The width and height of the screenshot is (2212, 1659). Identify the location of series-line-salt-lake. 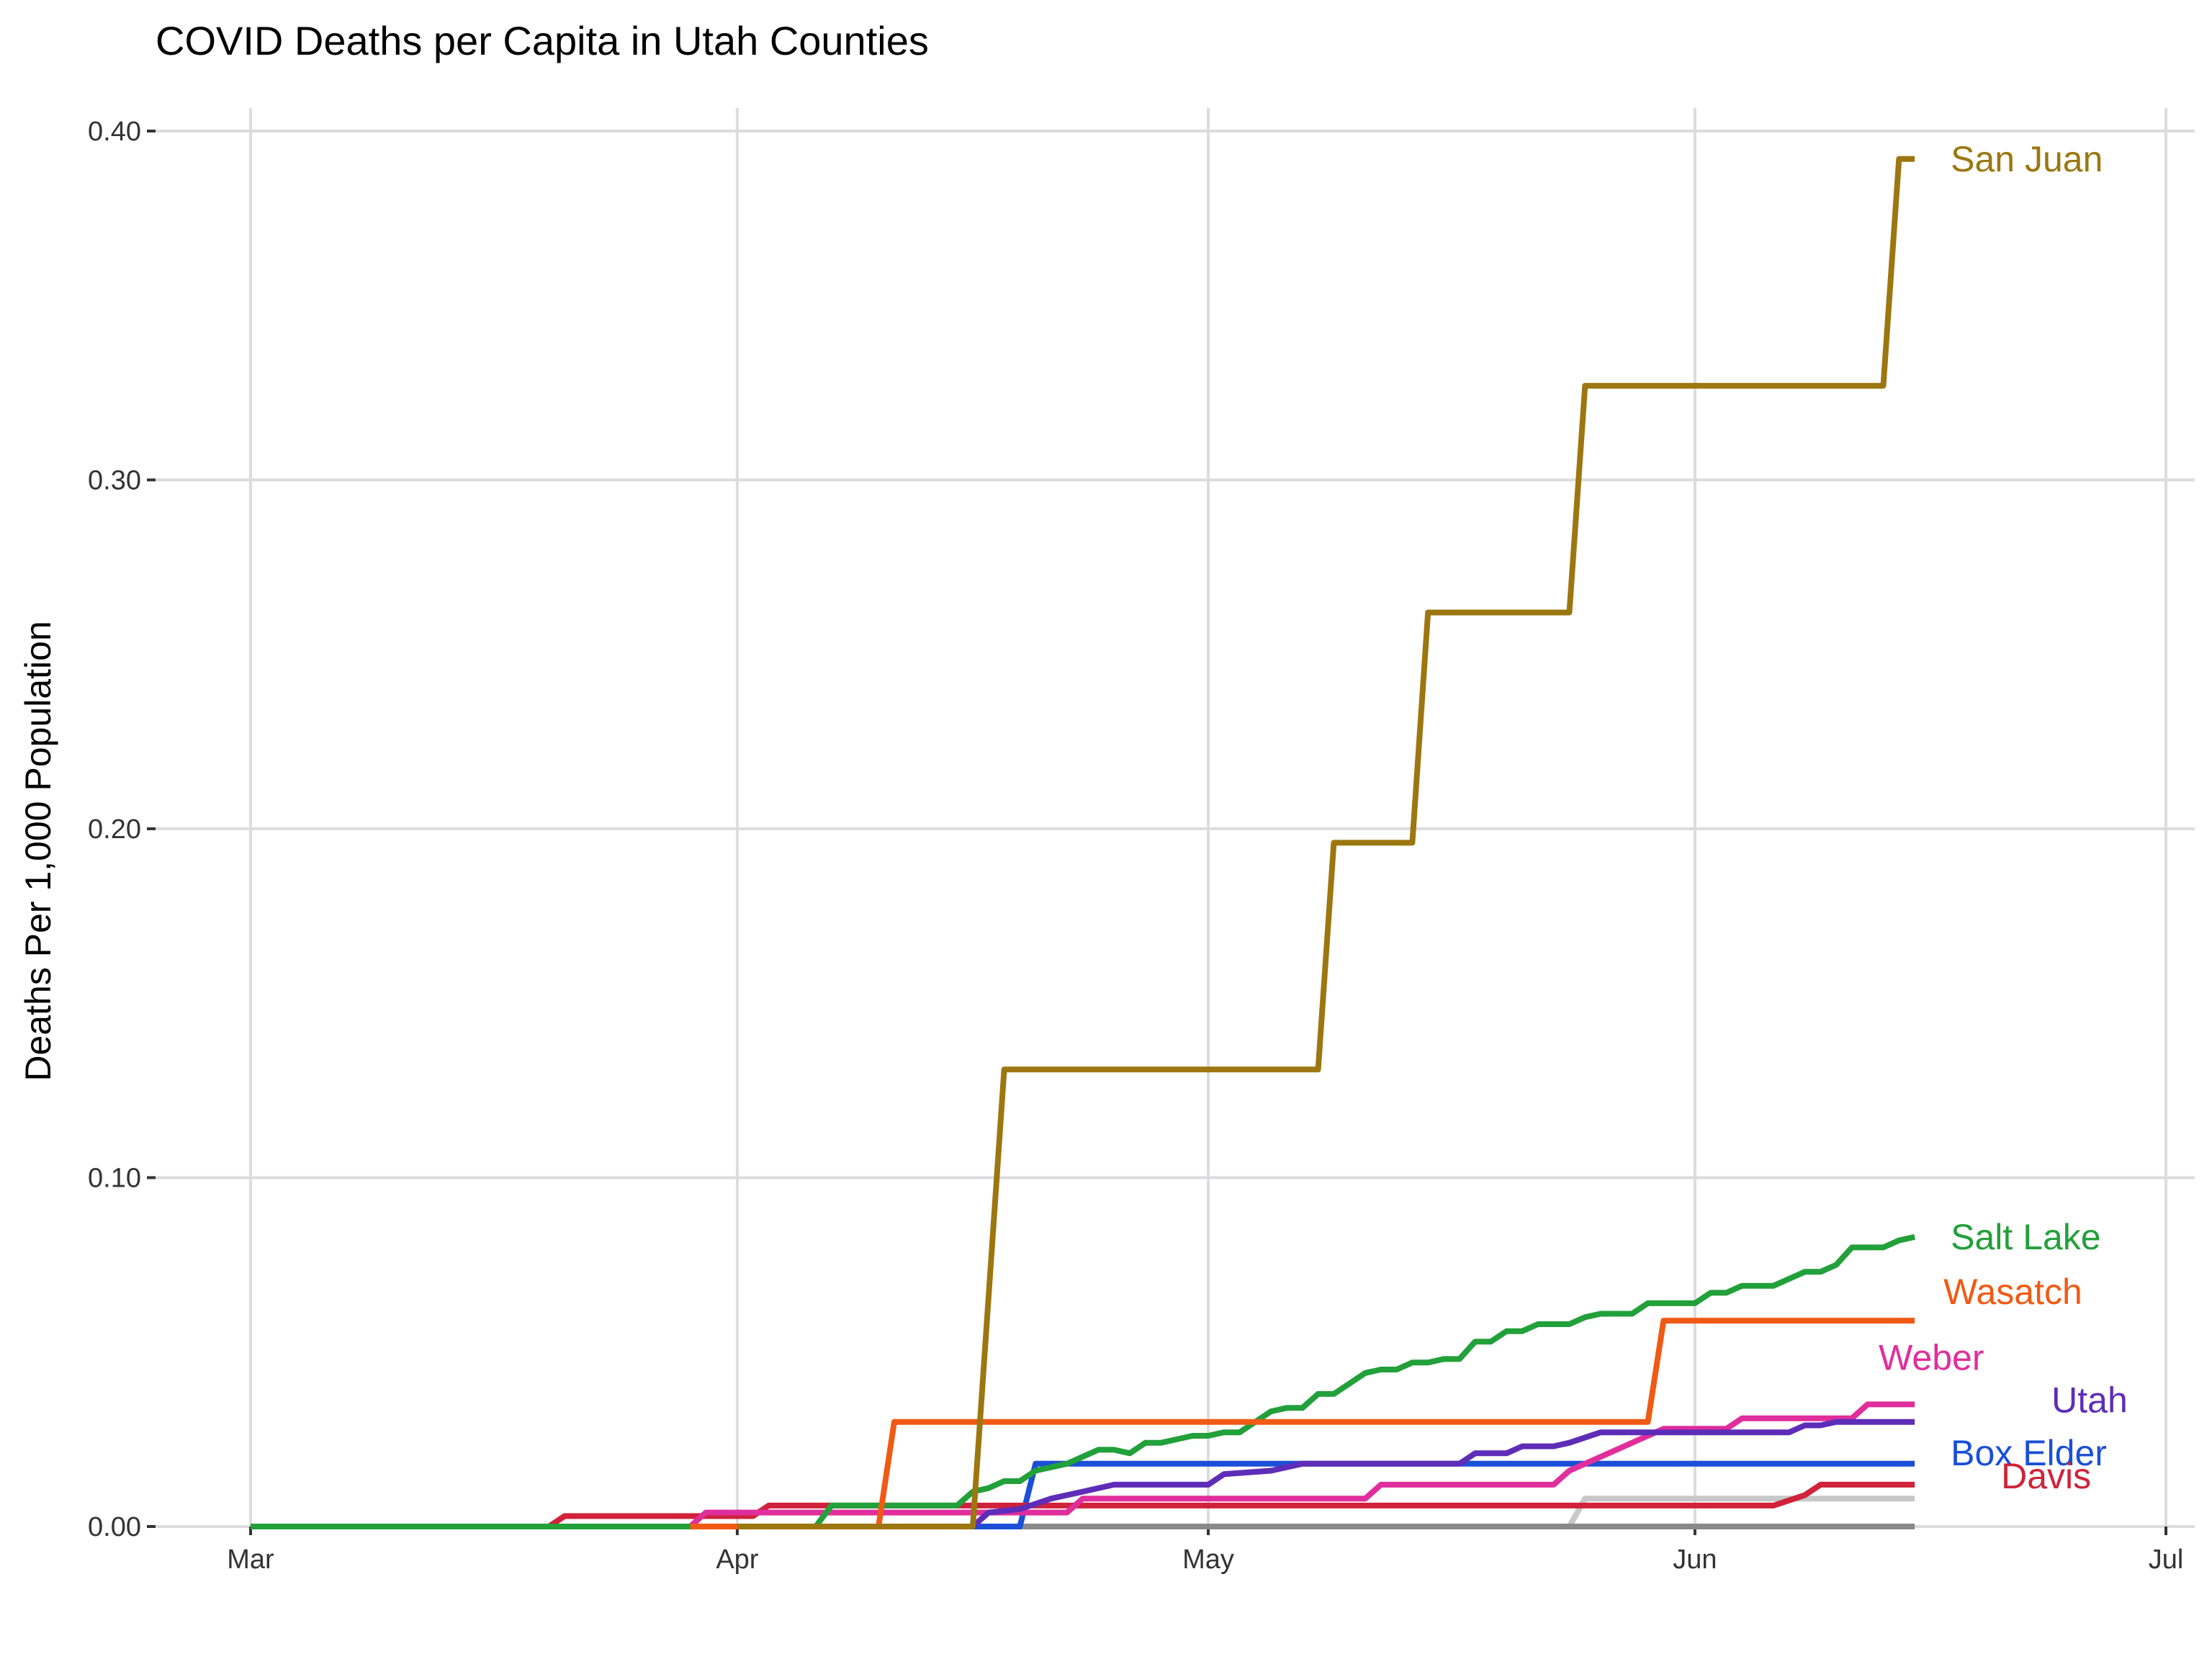
(1083, 1381).